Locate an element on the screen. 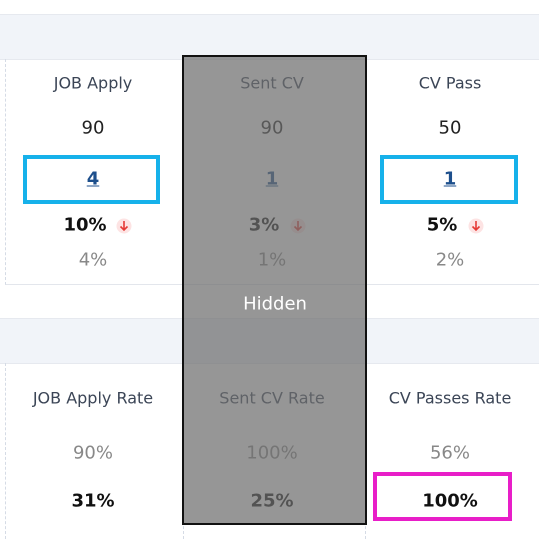 The height and width of the screenshot is (539, 539). rate-total: 100% is located at coordinates (450, 501).